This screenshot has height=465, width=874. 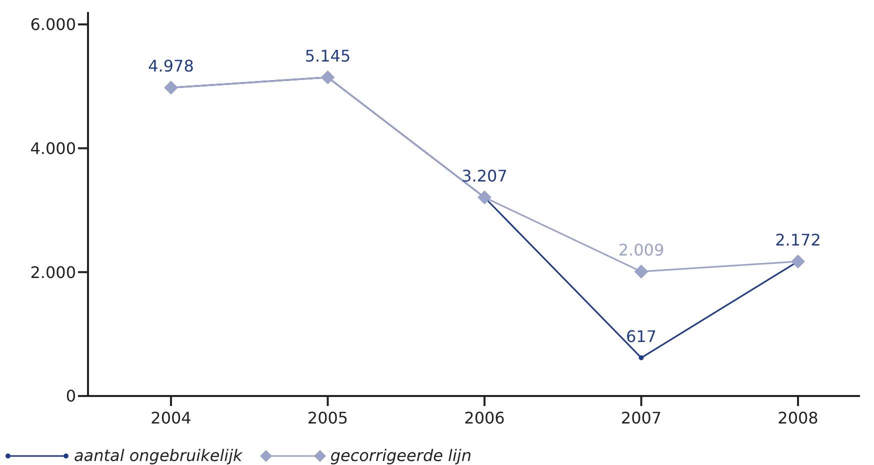 I want to click on x-tick-label: 2008, so click(x=798, y=418).